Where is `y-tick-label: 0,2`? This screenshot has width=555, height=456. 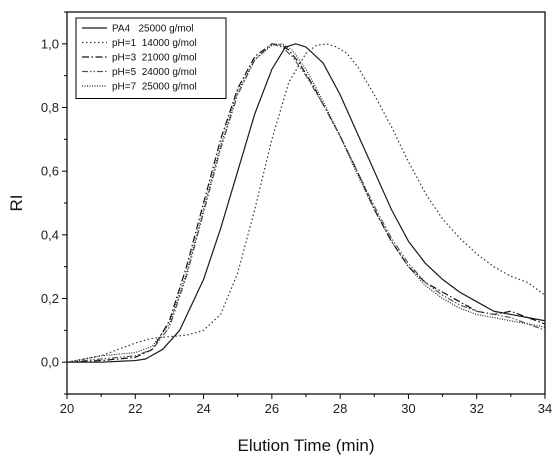
y-tick-label: 0,2 is located at coordinates (50, 298).